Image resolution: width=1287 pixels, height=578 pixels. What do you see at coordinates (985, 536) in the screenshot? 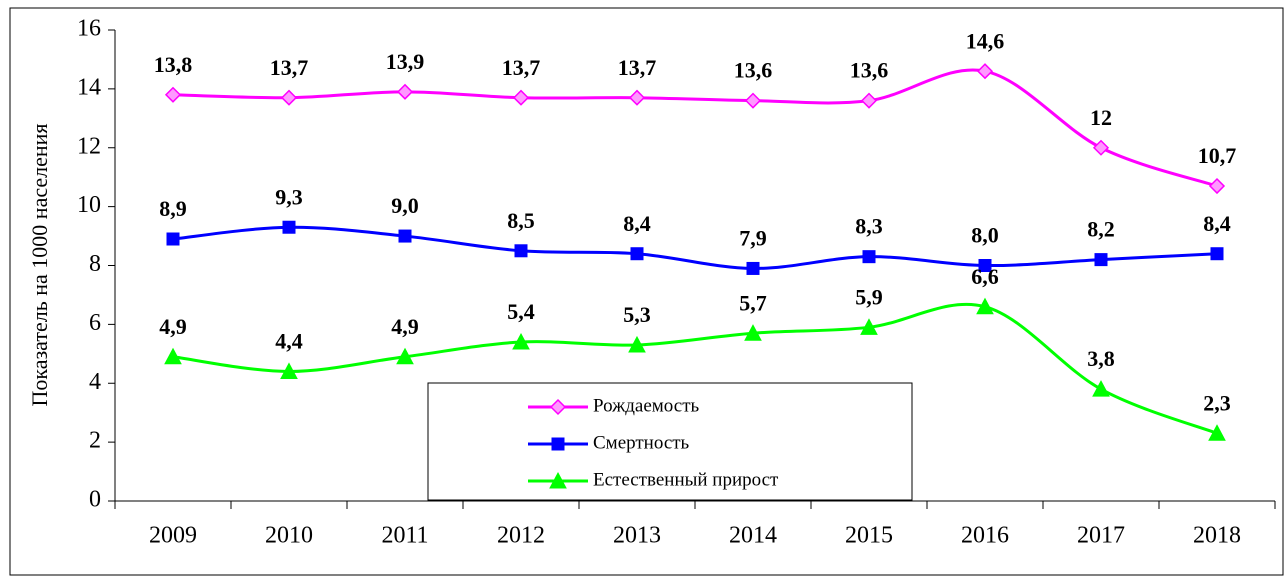
I see `x-tick-label: 2016` at bounding box center [985, 536].